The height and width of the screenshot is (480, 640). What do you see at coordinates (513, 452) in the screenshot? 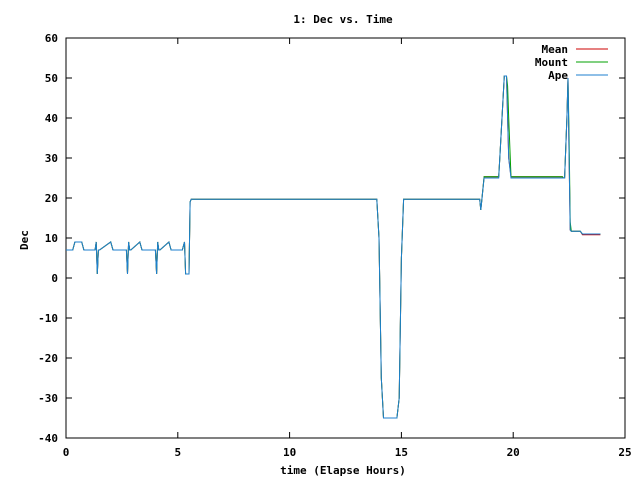
I see `x-tick-label: 20` at bounding box center [513, 452].